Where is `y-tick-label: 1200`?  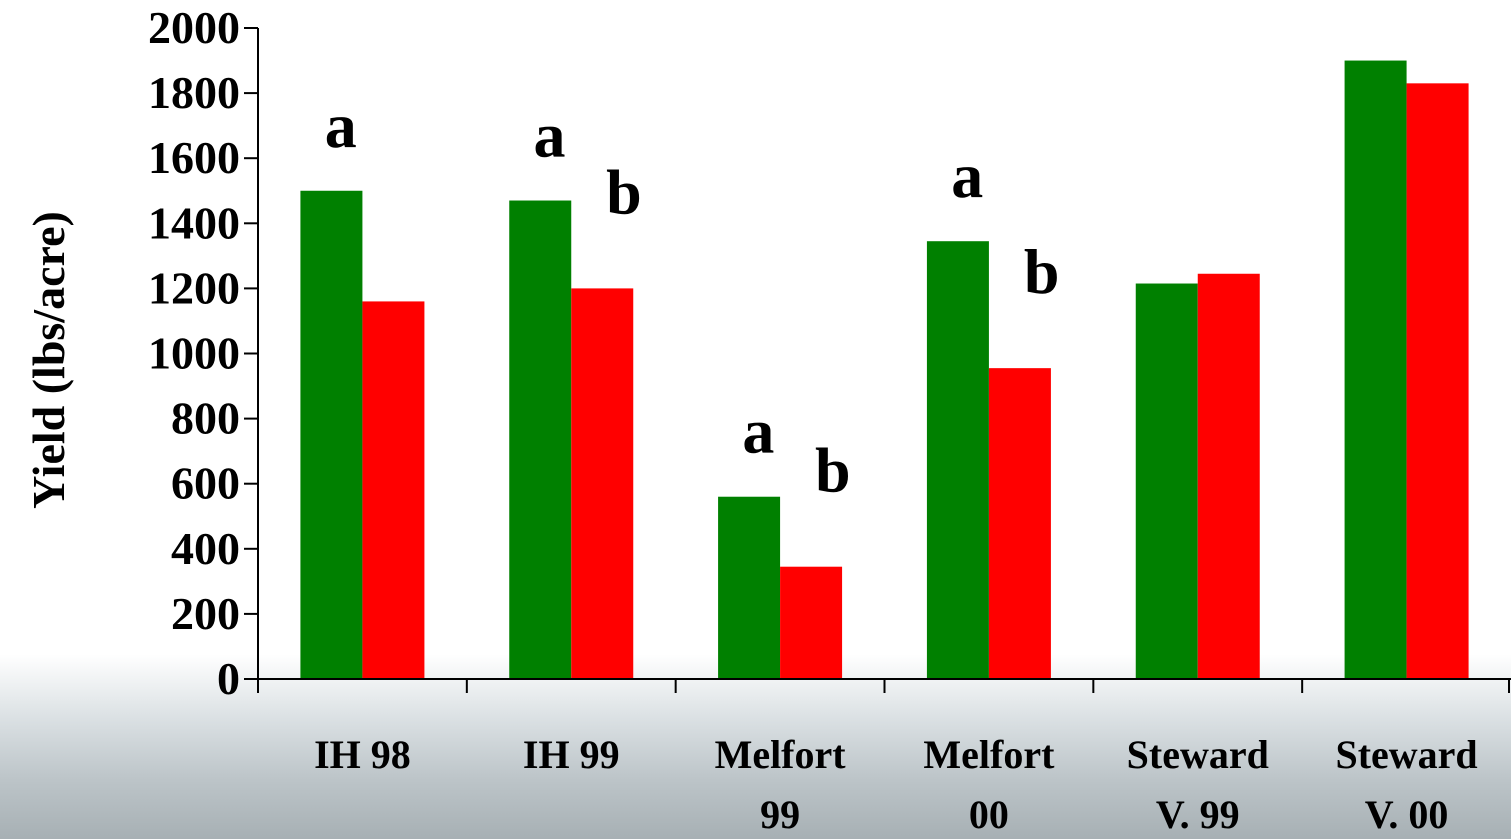 y-tick-label: 1200 is located at coordinates (194, 287).